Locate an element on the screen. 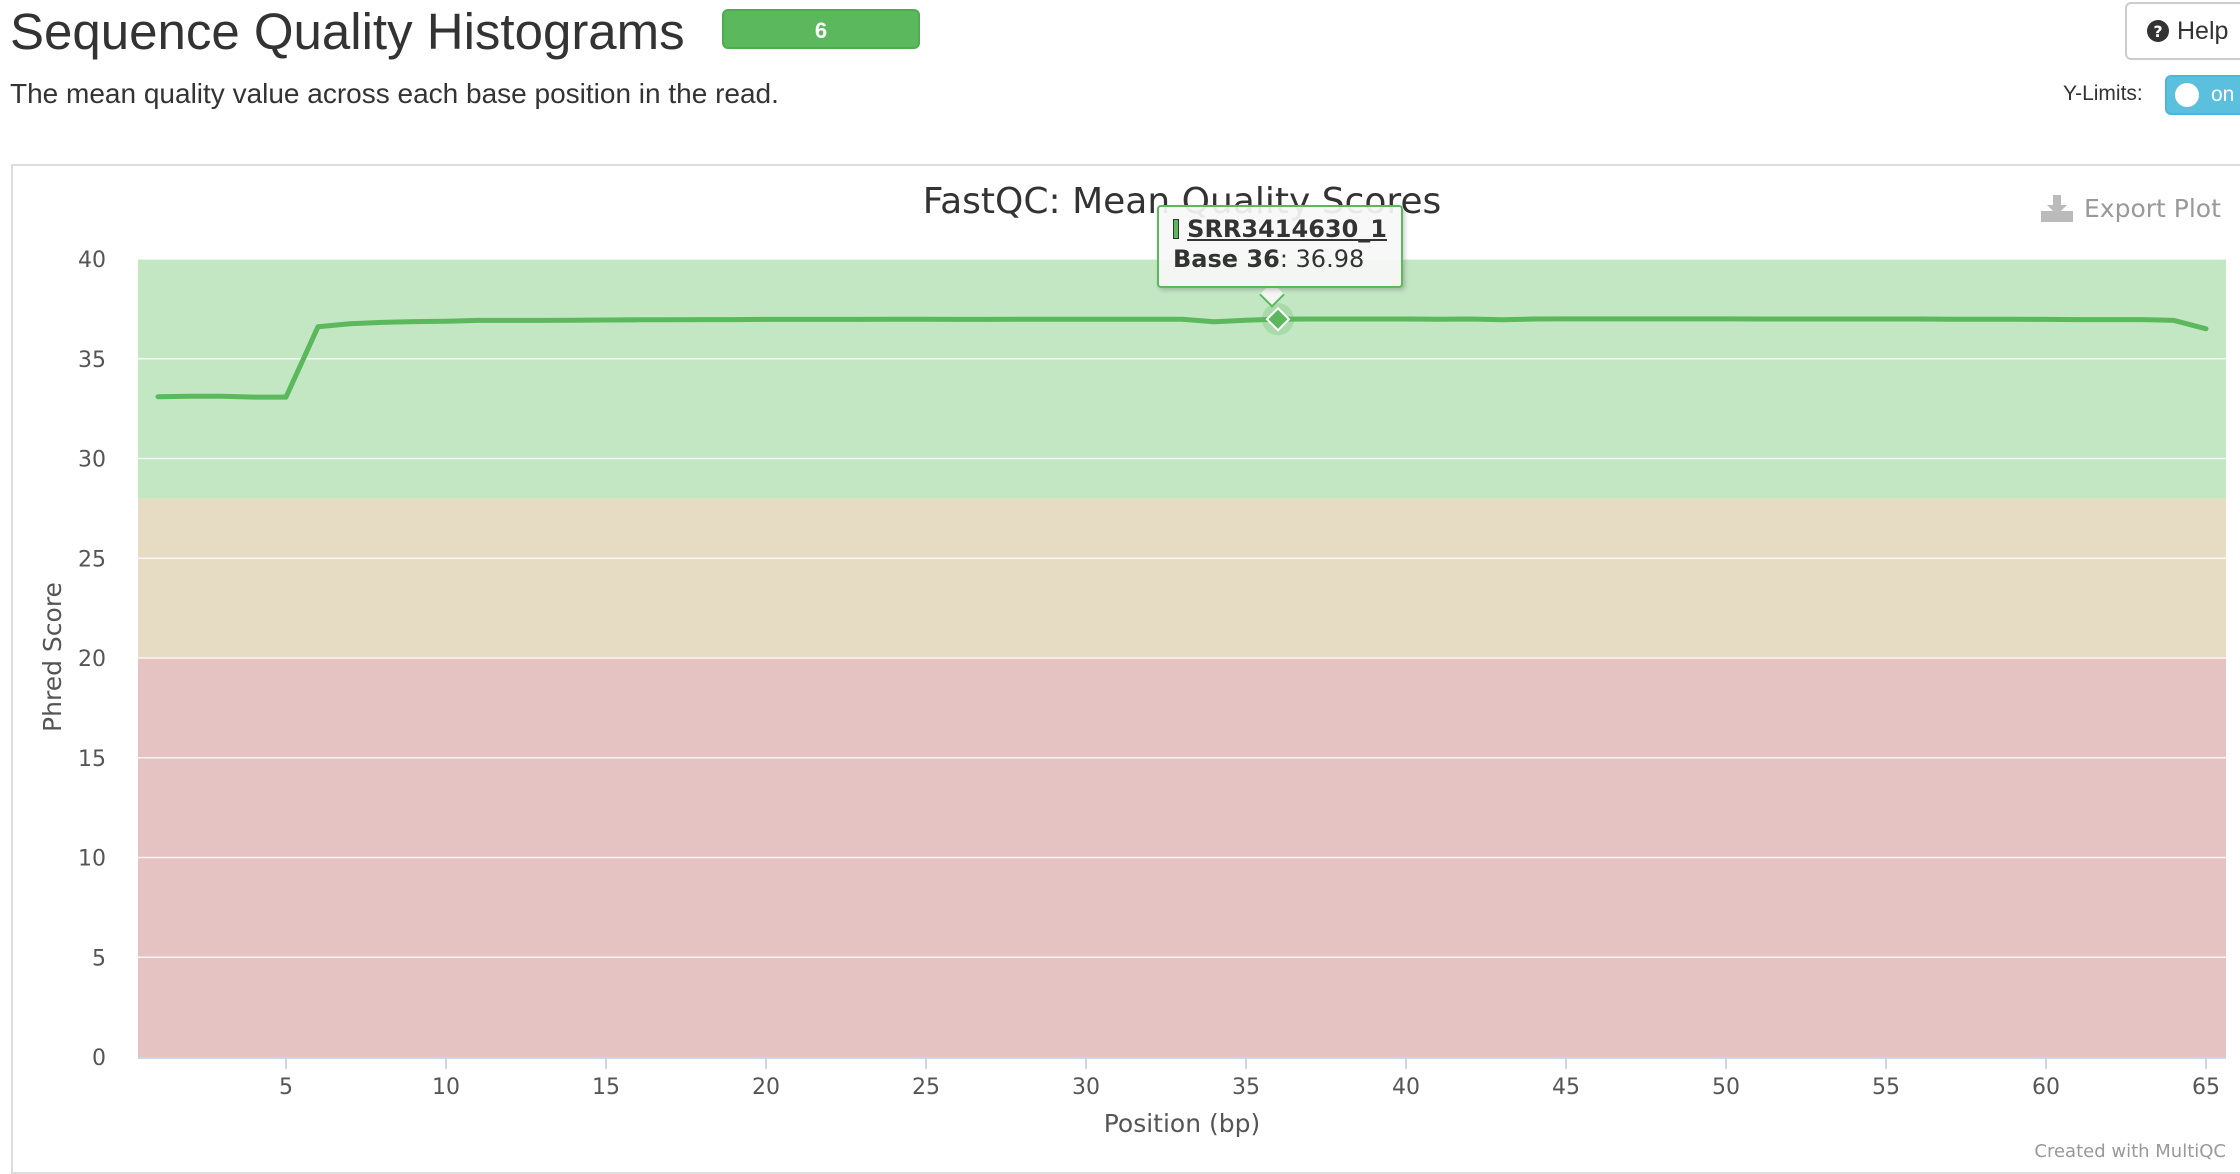 This screenshot has width=2240, height=1174. ylimits-toggle: on is located at coordinates (2202, 95).